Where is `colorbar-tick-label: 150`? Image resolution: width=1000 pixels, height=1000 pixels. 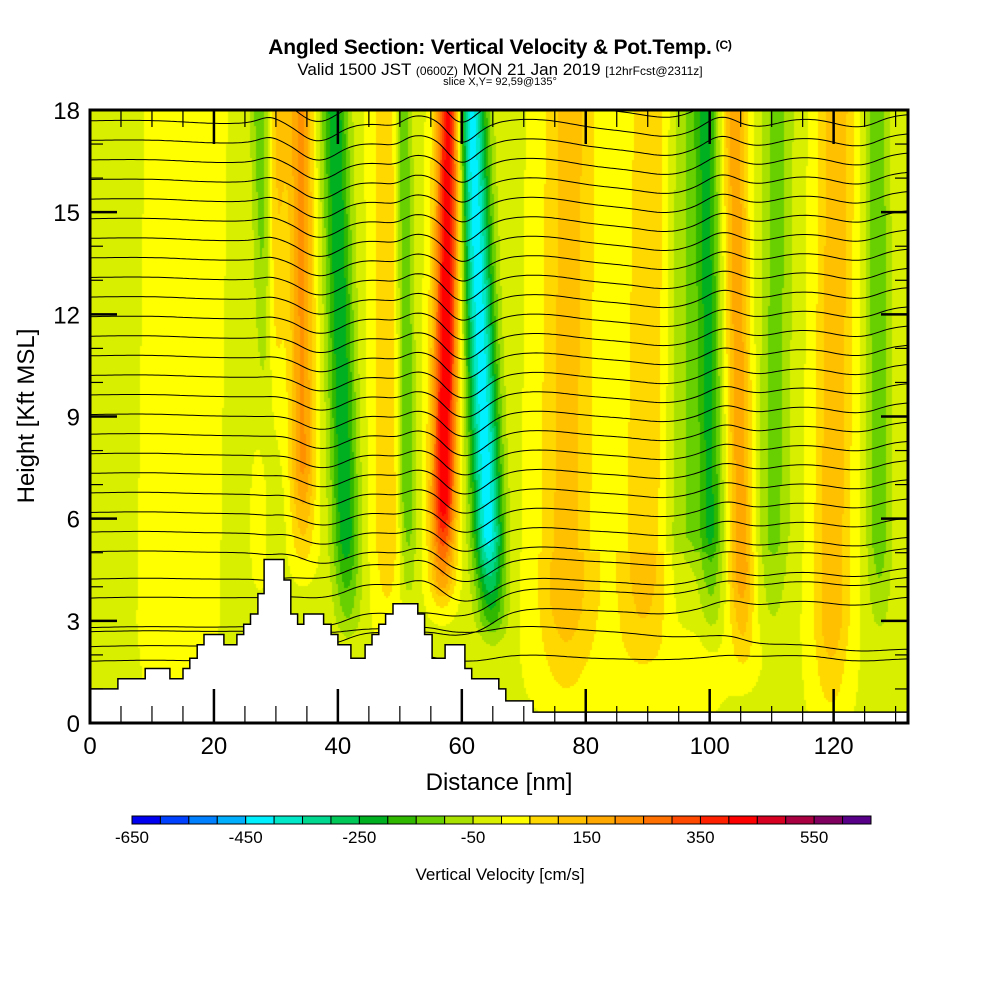 colorbar-tick-label: 150 is located at coordinates (587, 837).